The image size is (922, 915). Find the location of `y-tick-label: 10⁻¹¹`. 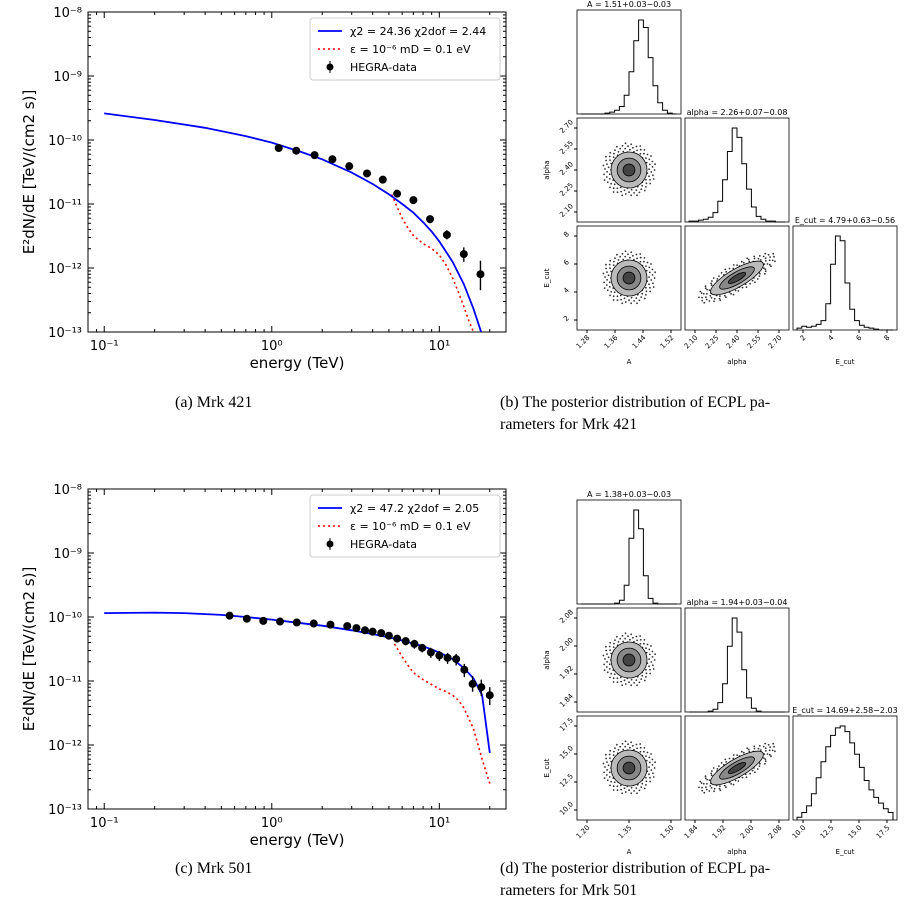

y-tick-label: 10⁻¹¹ is located at coordinates (65, 682).